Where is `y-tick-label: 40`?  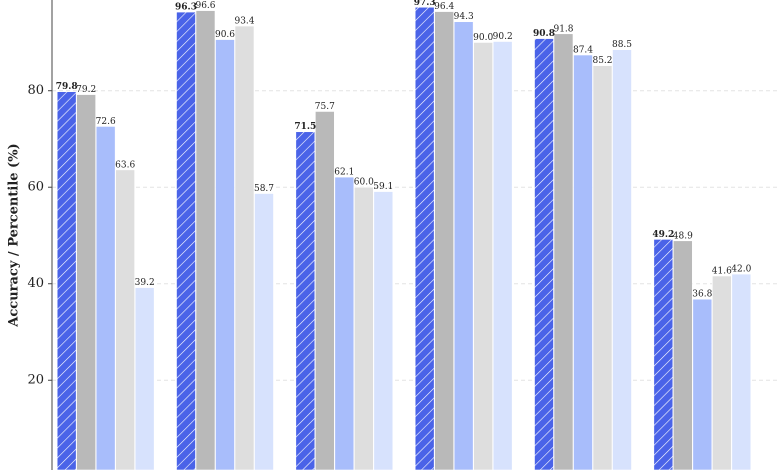
y-tick-label: 40 is located at coordinates (35, 283).